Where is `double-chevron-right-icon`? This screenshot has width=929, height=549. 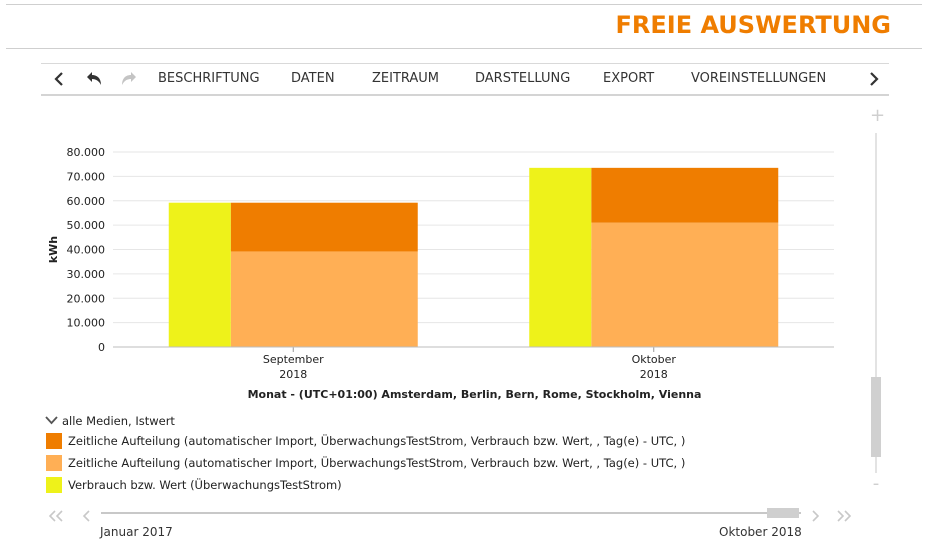
double-chevron-right-icon is located at coordinates (844, 516).